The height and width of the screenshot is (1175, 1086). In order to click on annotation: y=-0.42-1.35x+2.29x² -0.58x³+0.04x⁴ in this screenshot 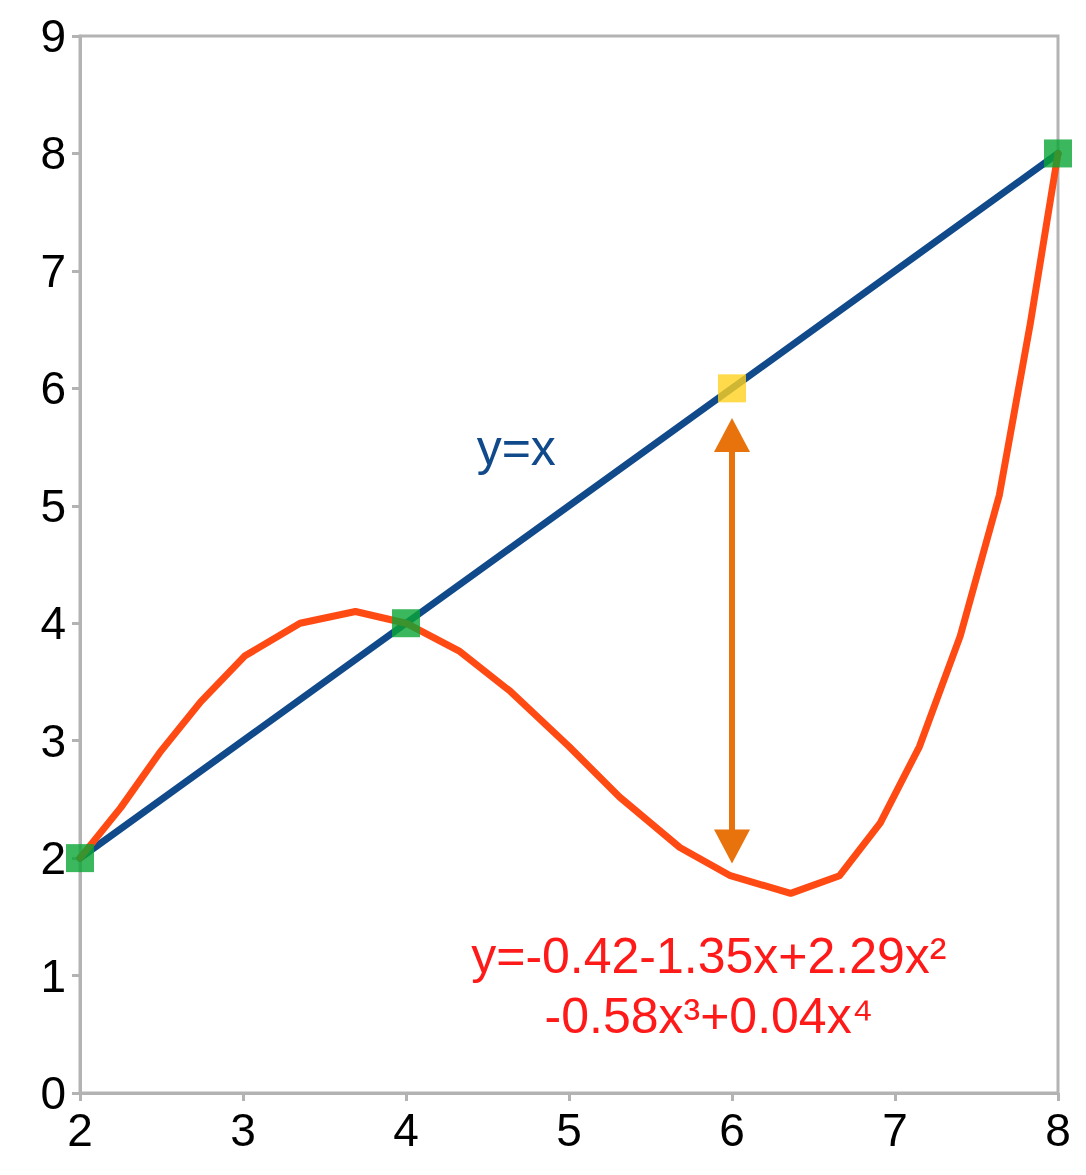, I will do `click(709, 986)`.